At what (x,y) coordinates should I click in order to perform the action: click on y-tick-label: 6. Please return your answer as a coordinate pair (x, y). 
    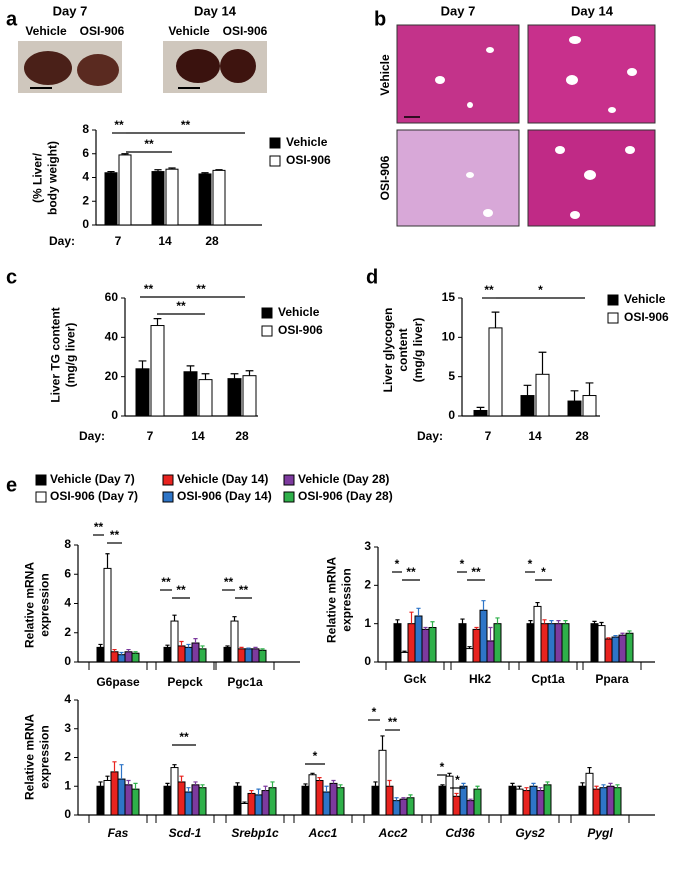
    Looking at the image, I should click on (67, 573).